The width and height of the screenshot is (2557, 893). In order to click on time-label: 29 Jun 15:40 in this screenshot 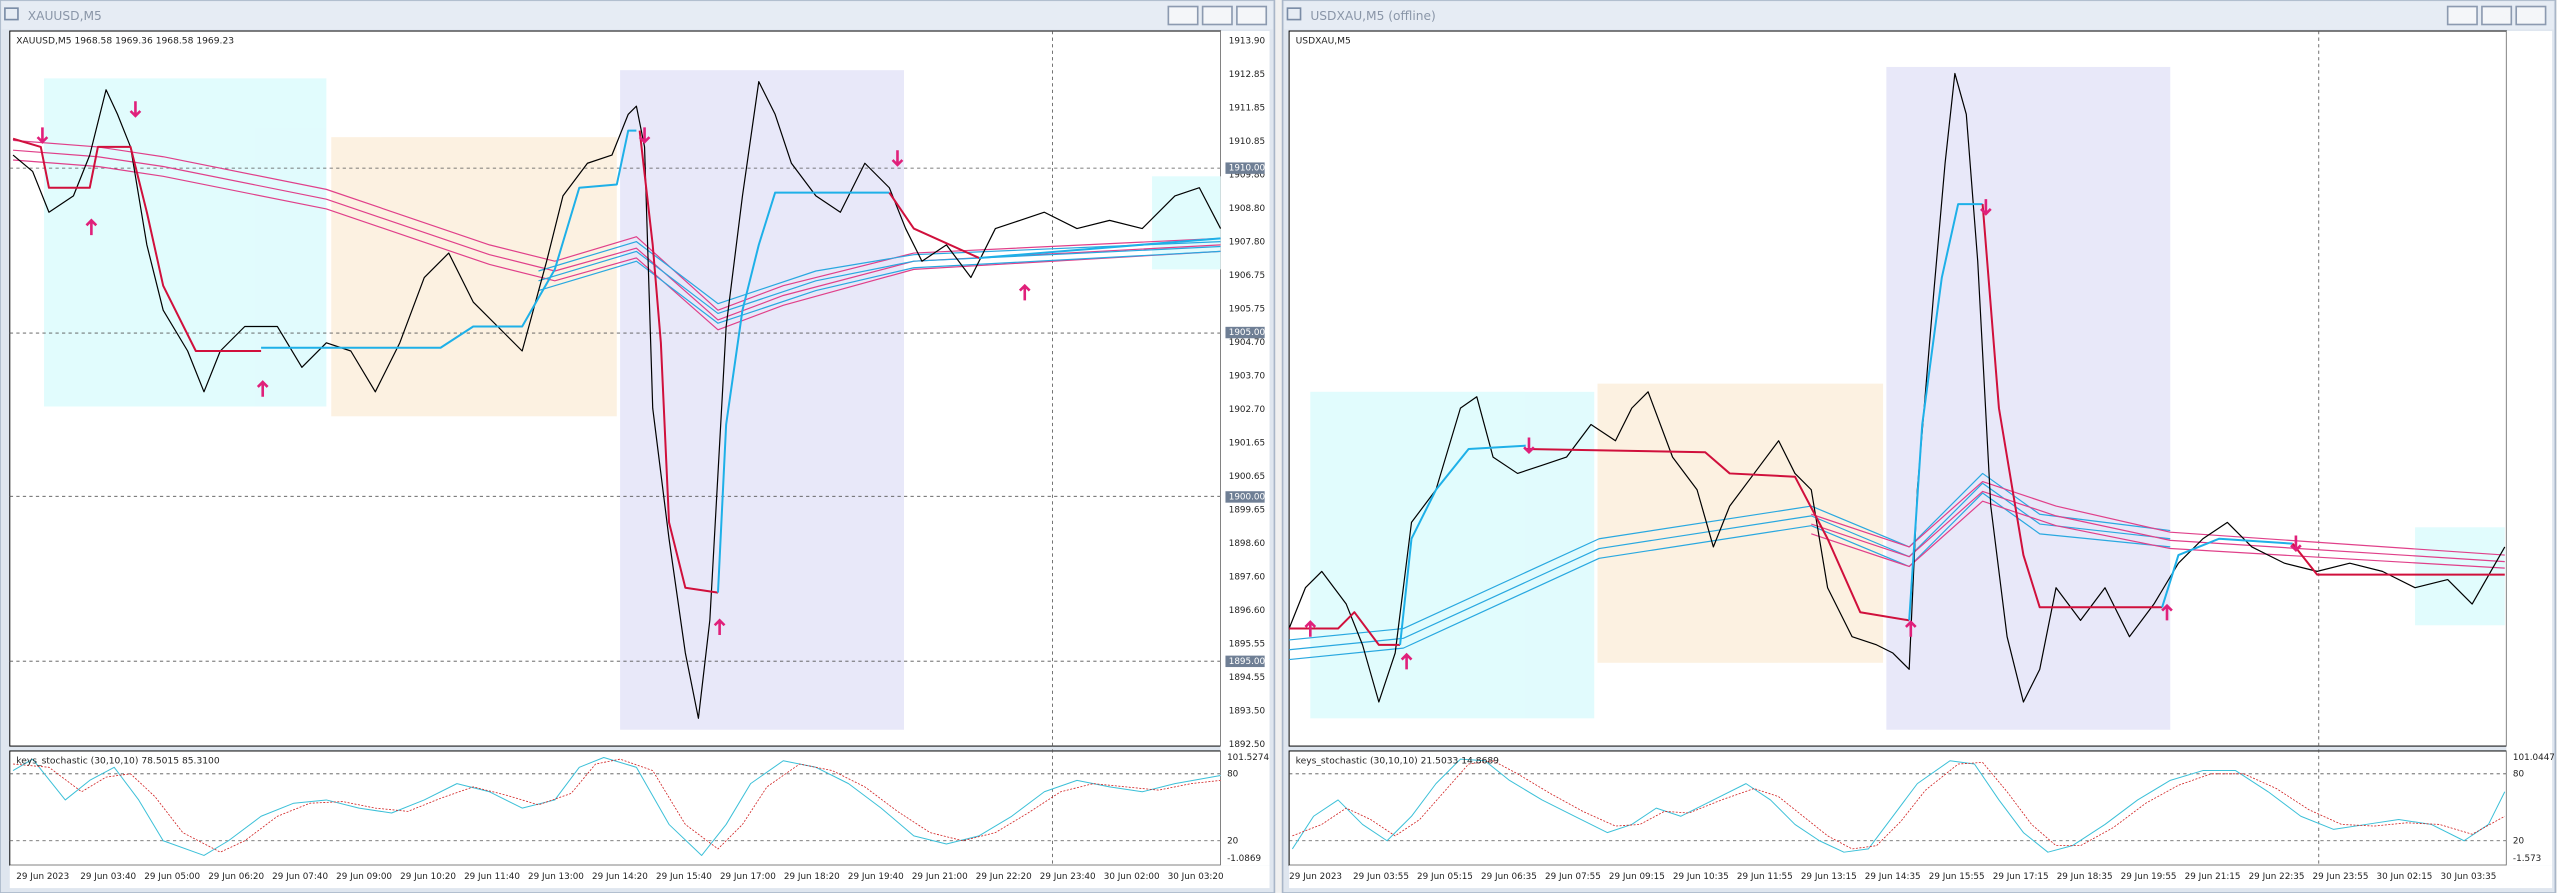, I will do `click(684, 877)`.